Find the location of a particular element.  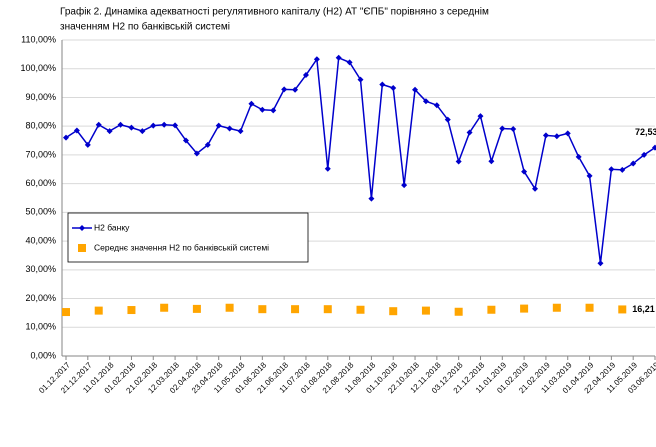

legend-label: Н2 банку is located at coordinates (112, 227).